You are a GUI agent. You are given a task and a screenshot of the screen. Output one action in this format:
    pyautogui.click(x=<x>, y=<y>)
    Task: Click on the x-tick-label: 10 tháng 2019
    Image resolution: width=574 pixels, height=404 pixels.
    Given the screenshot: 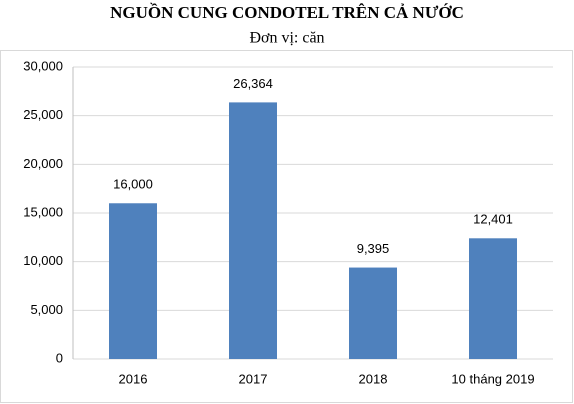 What is the action you would take?
    pyautogui.click(x=492, y=378)
    